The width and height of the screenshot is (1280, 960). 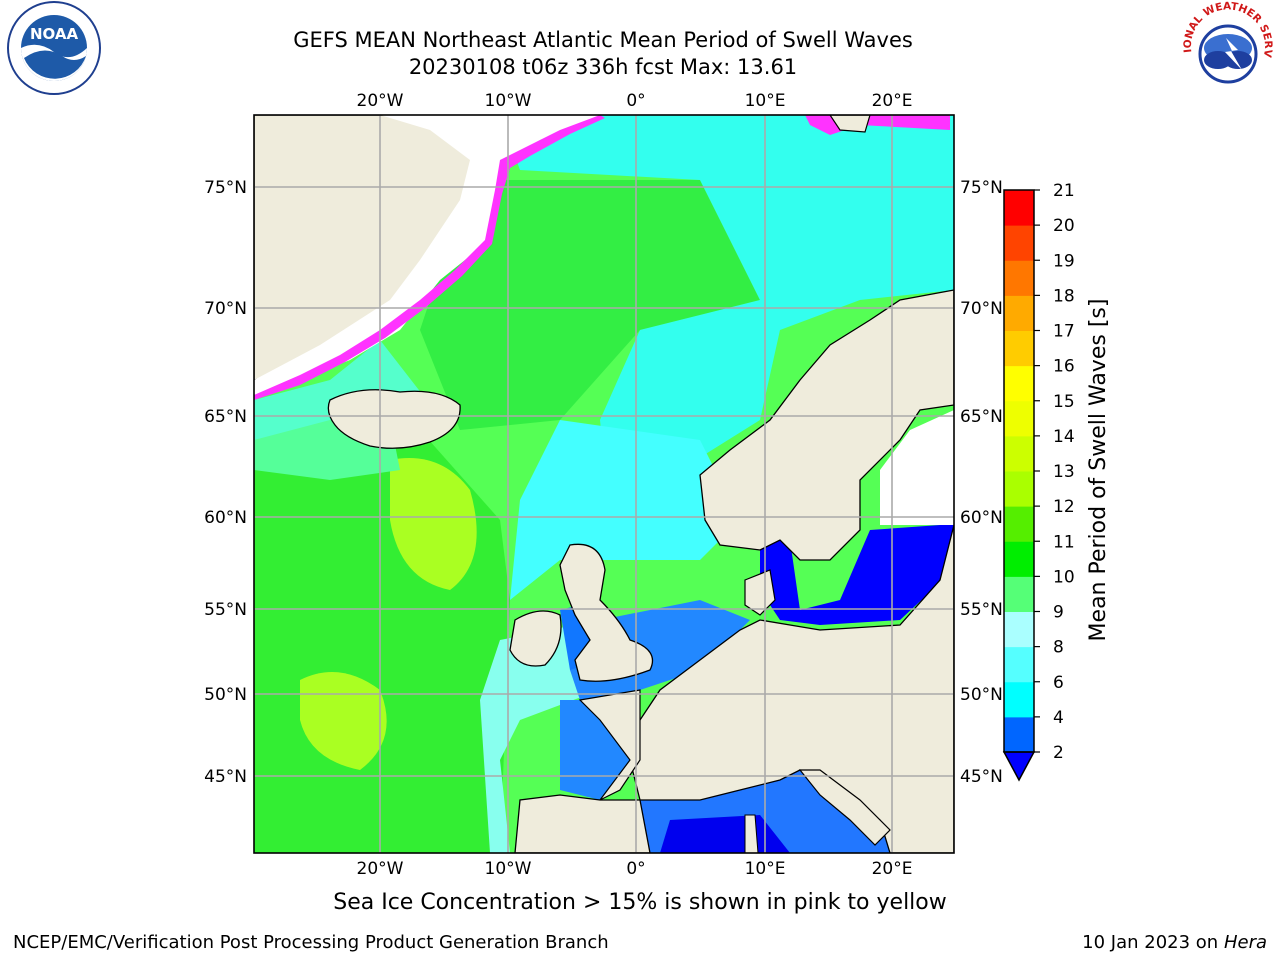 I want to click on lon-tick-top: 10°W, so click(x=508, y=101).